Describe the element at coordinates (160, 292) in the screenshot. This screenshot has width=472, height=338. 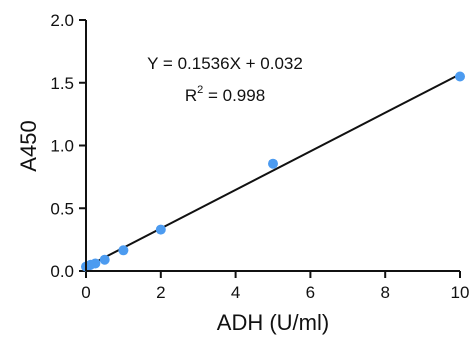
I see `x-tick-label: 2` at that location.